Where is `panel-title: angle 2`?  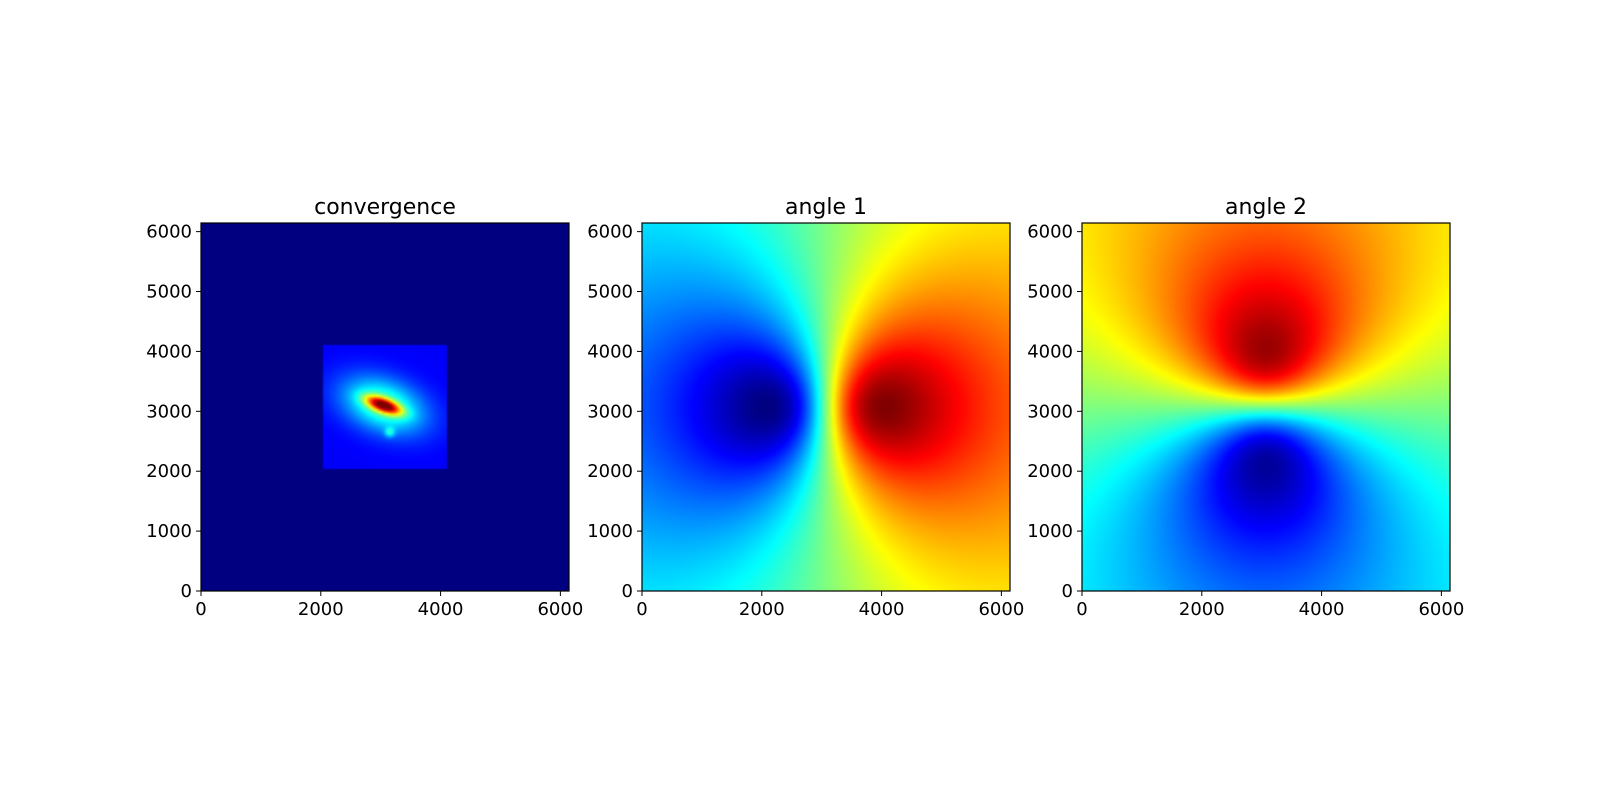 panel-title: angle 2 is located at coordinates (1266, 207).